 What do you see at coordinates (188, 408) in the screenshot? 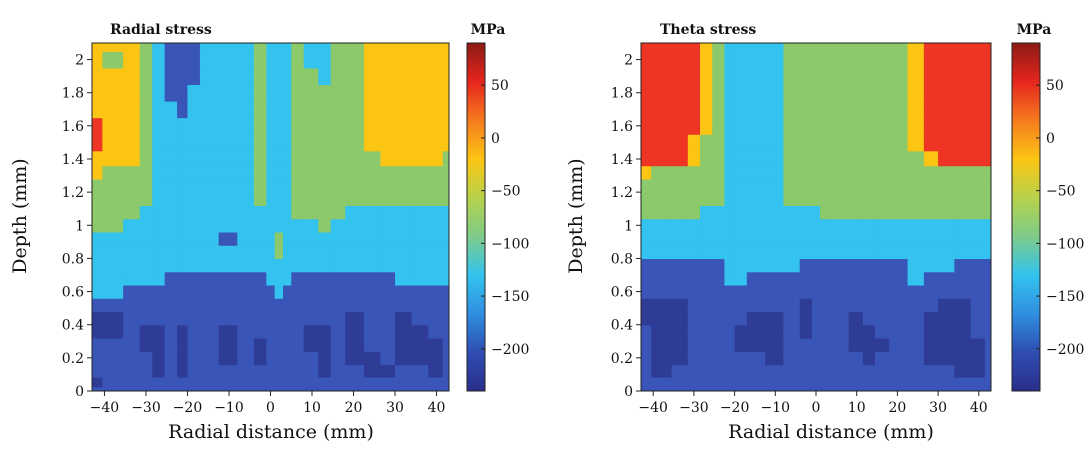
I see `x-tick-label: −20` at bounding box center [188, 408].